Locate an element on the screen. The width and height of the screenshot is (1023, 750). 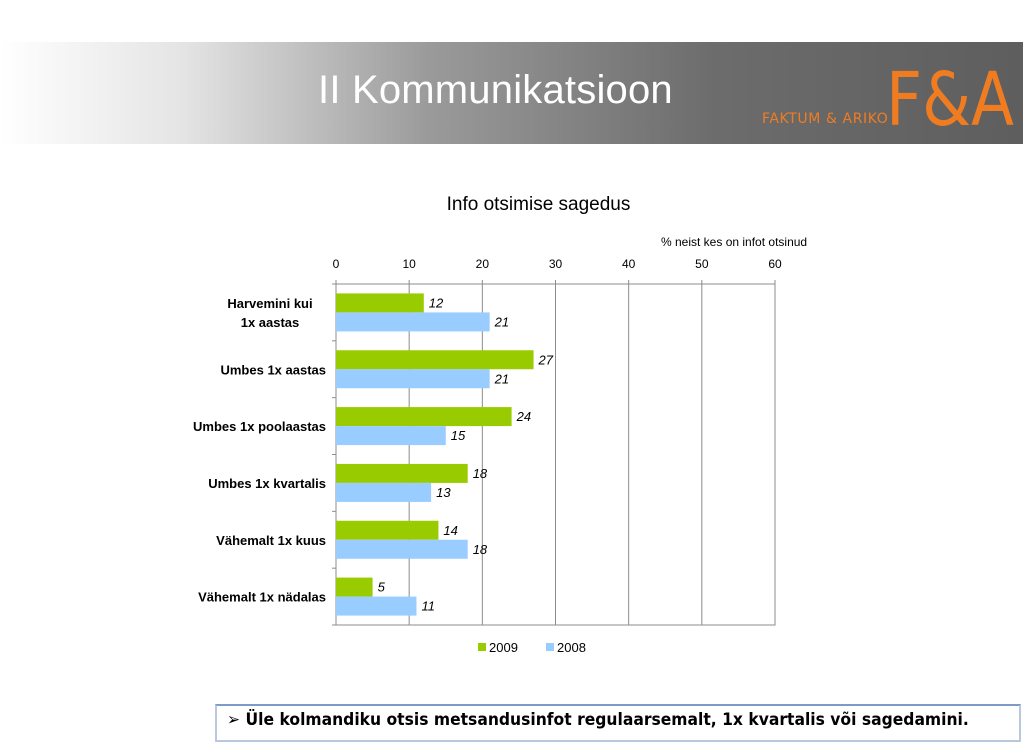
category-label: Umbes 1x poolaastas is located at coordinates (259, 426).